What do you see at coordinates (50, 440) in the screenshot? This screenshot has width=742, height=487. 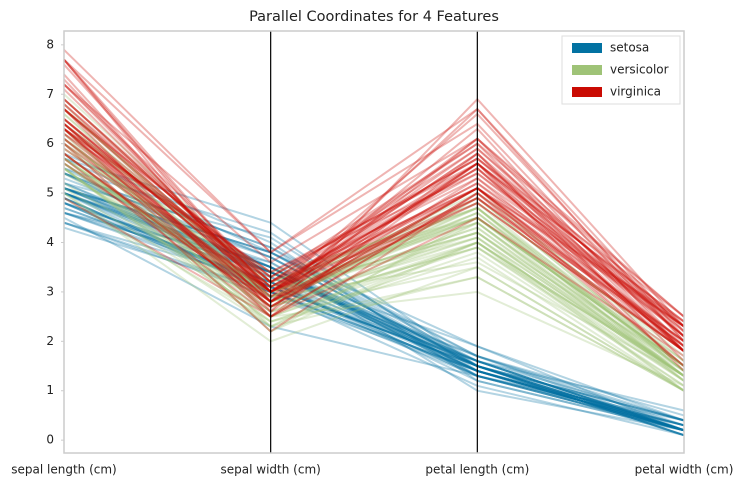 I see `y-tick-label: 0` at bounding box center [50, 440].